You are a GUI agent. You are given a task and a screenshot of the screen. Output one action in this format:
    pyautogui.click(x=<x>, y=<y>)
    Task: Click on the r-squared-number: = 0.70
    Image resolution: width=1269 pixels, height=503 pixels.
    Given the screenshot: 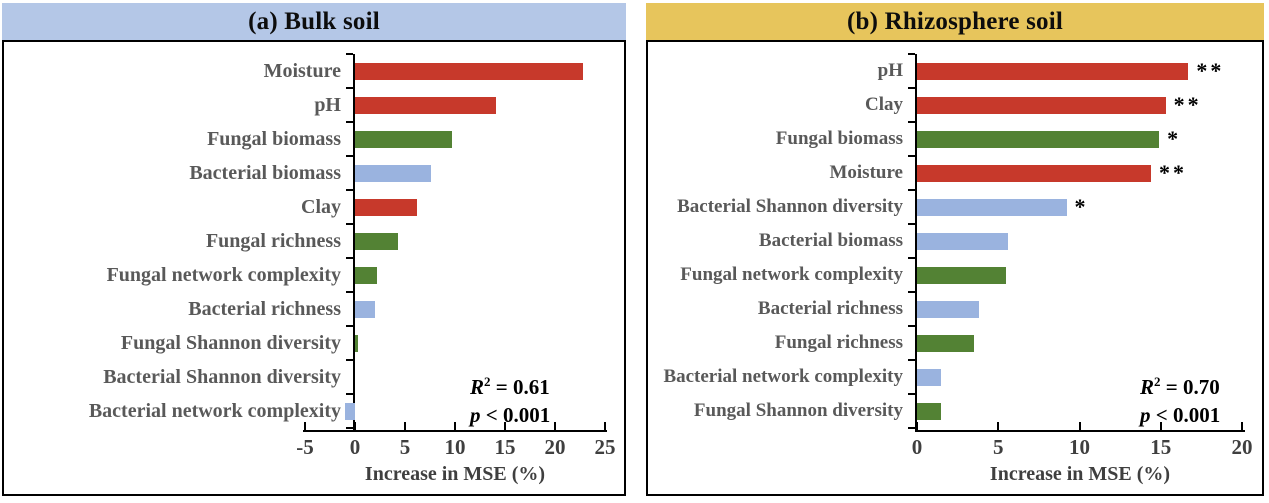 What is the action you would take?
    pyautogui.click(x=1190, y=387)
    